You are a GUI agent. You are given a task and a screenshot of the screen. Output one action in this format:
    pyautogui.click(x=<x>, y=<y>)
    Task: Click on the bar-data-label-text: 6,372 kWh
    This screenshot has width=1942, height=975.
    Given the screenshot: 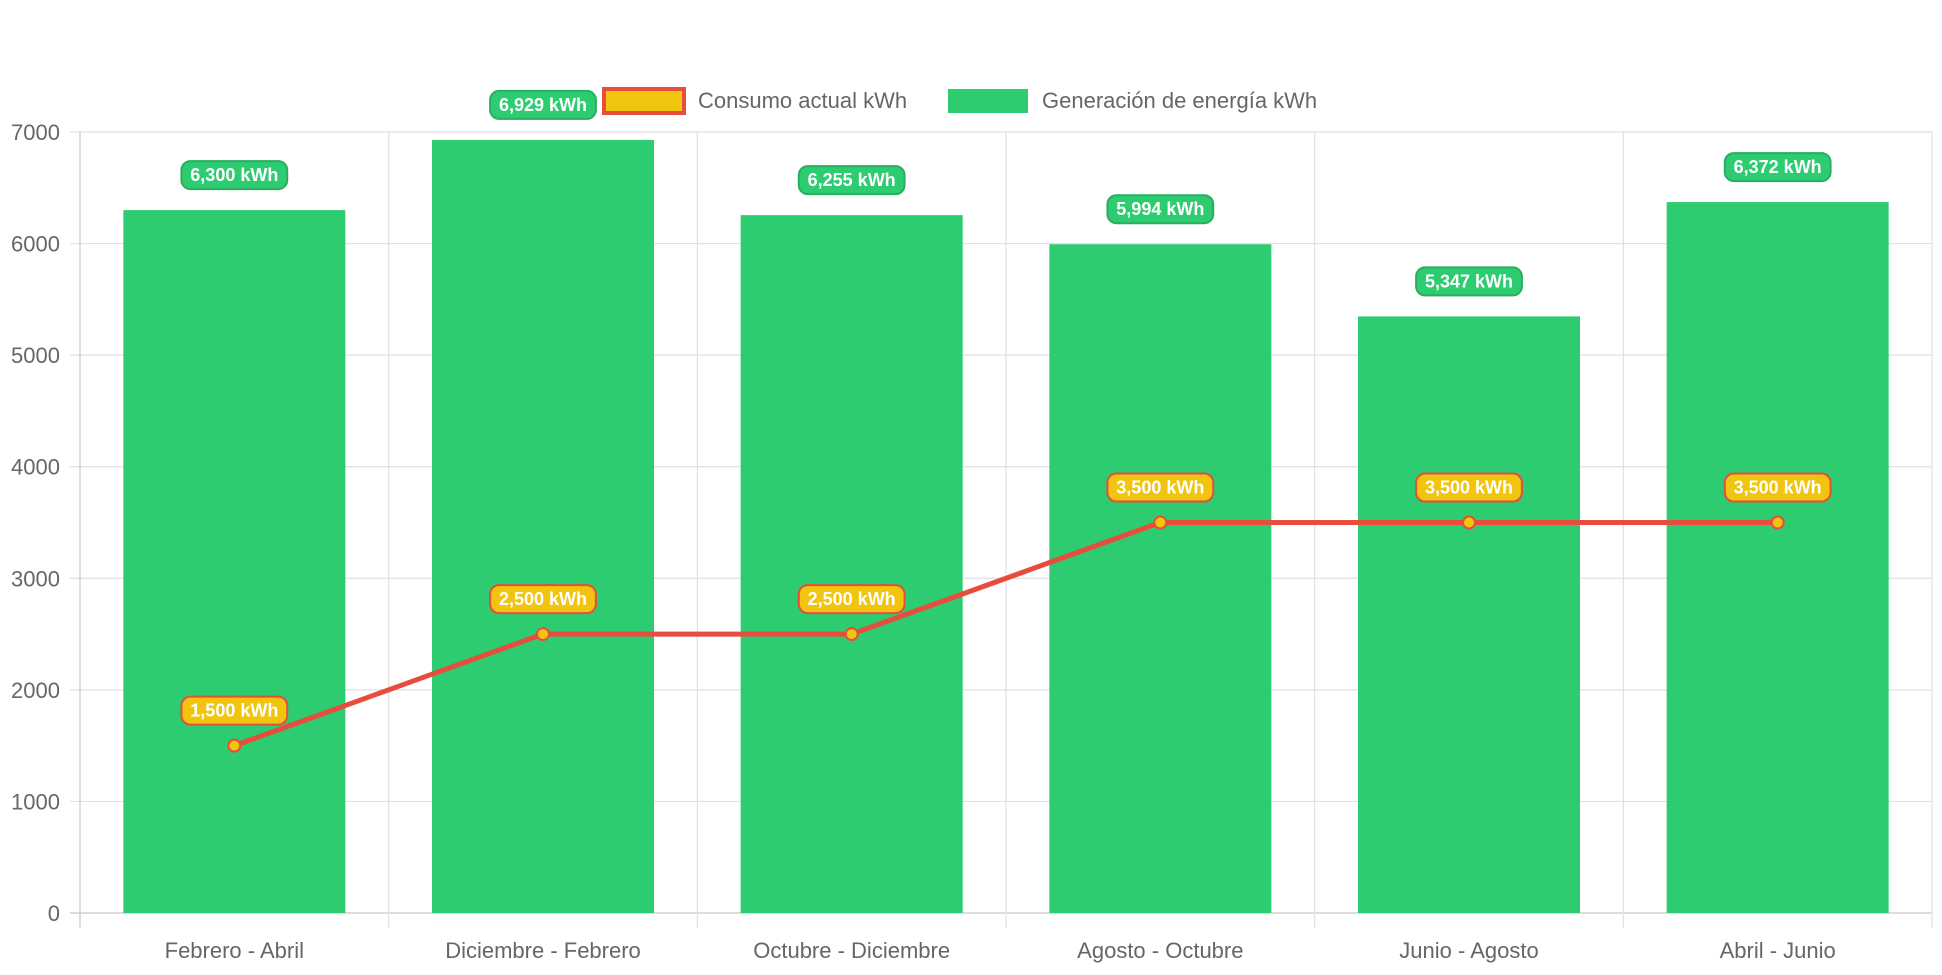 What is the action you would take?
    pyautogui.click(x=1778, y=167)
    